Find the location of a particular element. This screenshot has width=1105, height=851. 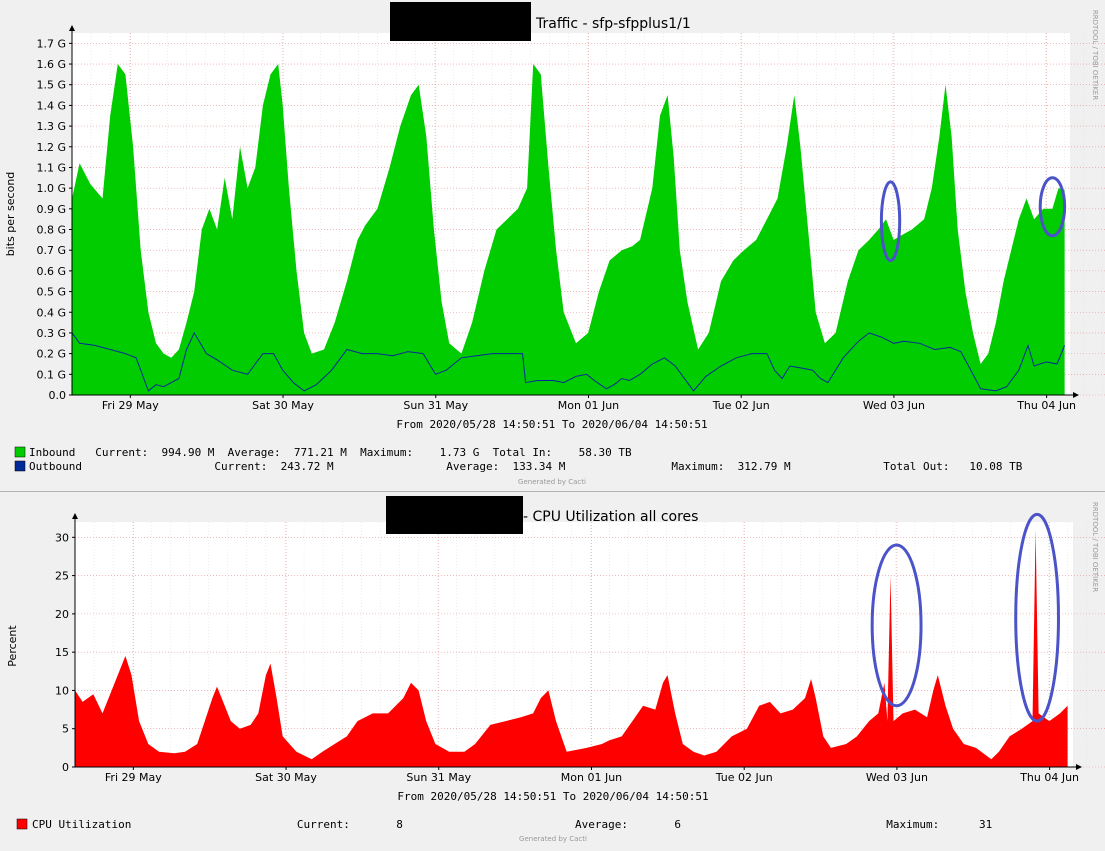

y-tick-label: 0.8 G is located at coordinates (51, 230).